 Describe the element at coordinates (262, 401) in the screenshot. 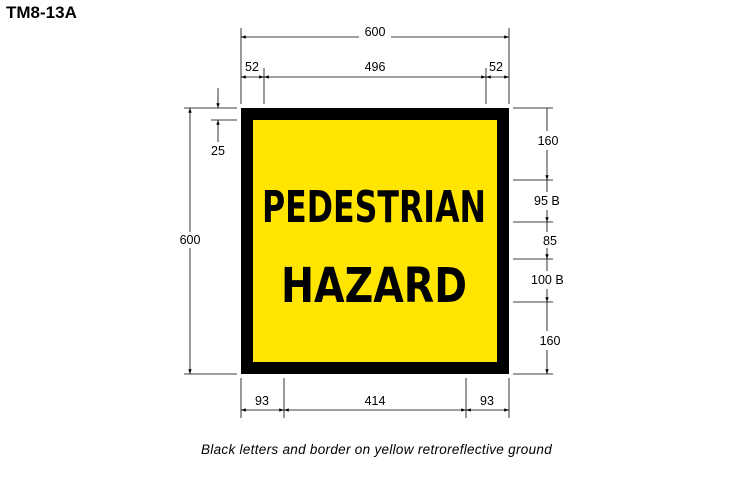

I see `dim-bottom-left-label: 93` at that location.